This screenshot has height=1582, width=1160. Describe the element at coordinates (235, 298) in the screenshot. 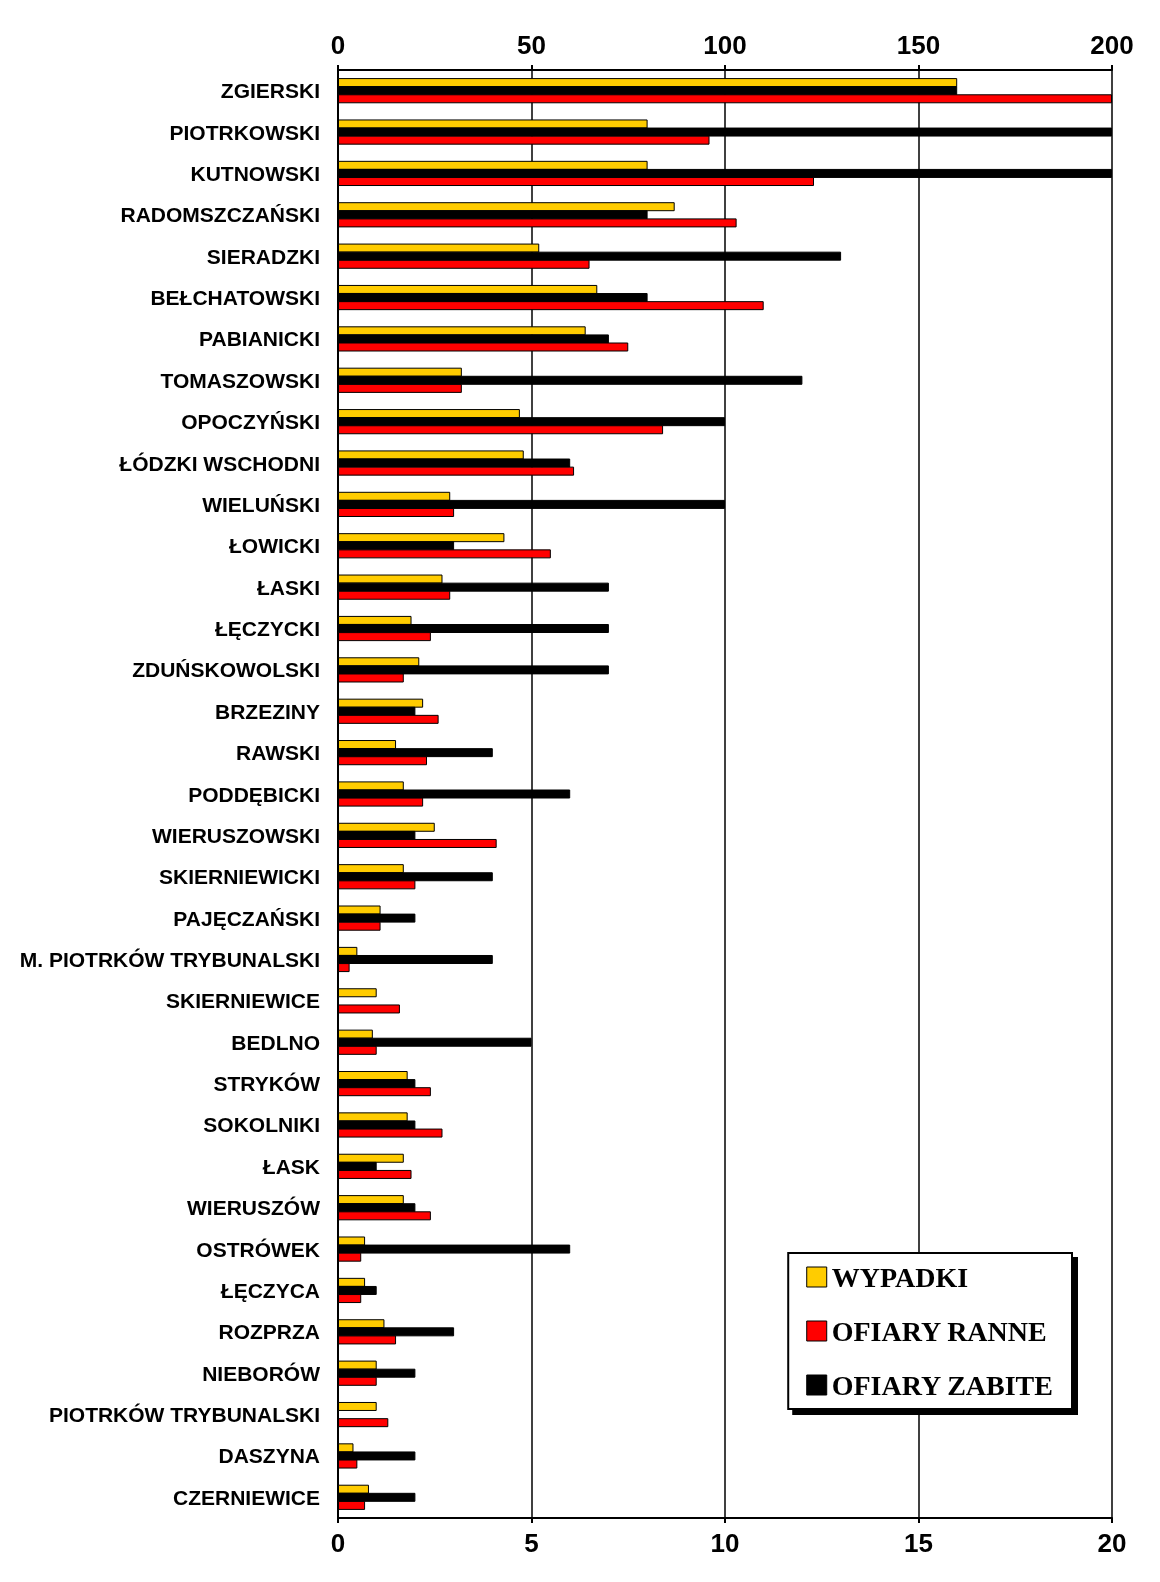

I see `y-tick-label: BEŁCHATOWSKI` at that location.